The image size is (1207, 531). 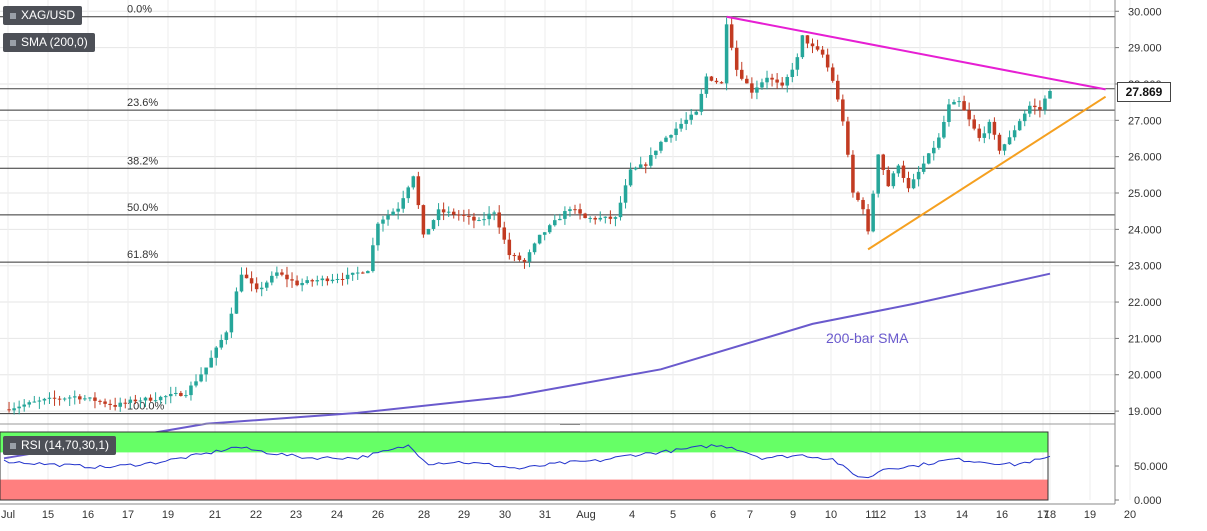 I want to click on sma-chip: SMA (200,0), so click(x=49, y=42).